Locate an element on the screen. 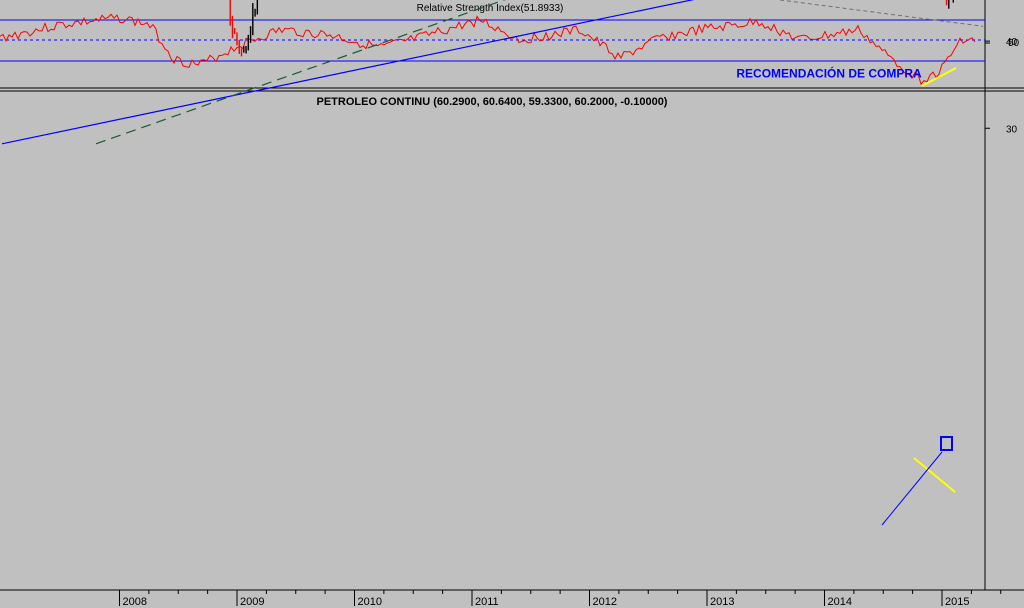 The image size is (1024, 608). annotation-2: RECOMENDACIÓN DE COMPRA is located at coordinates (829, 72).